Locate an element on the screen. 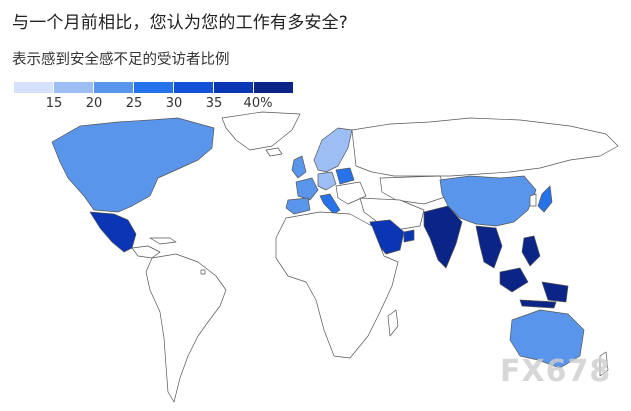  region-indonesia is located at coordinates (514, 280).